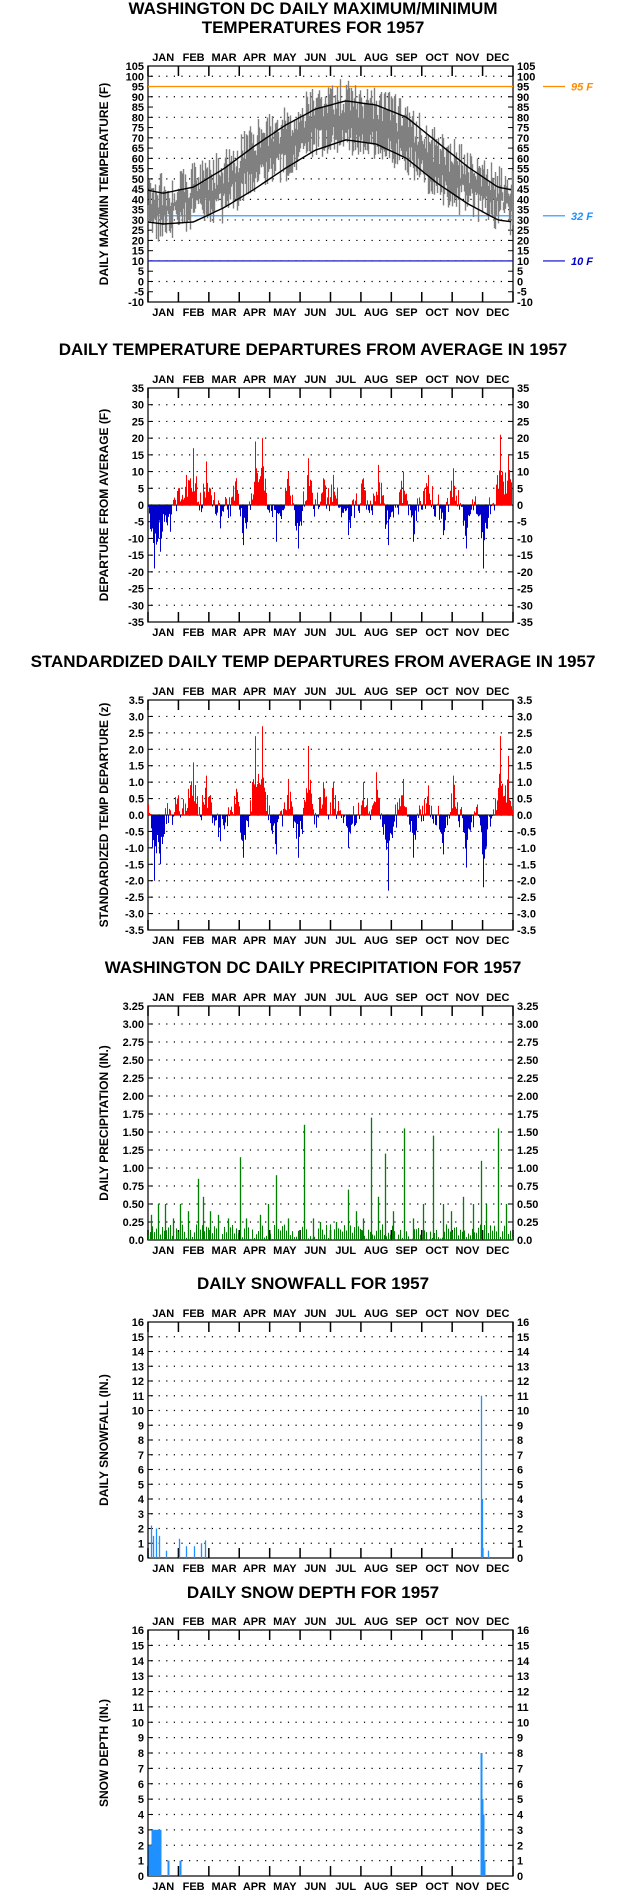 This screenshot has width=626, height=1902. What do you see at coordinates (224, 1622) in the screenshot?
I see `month-label-top: MAR` at bounding box center [224, 1622].